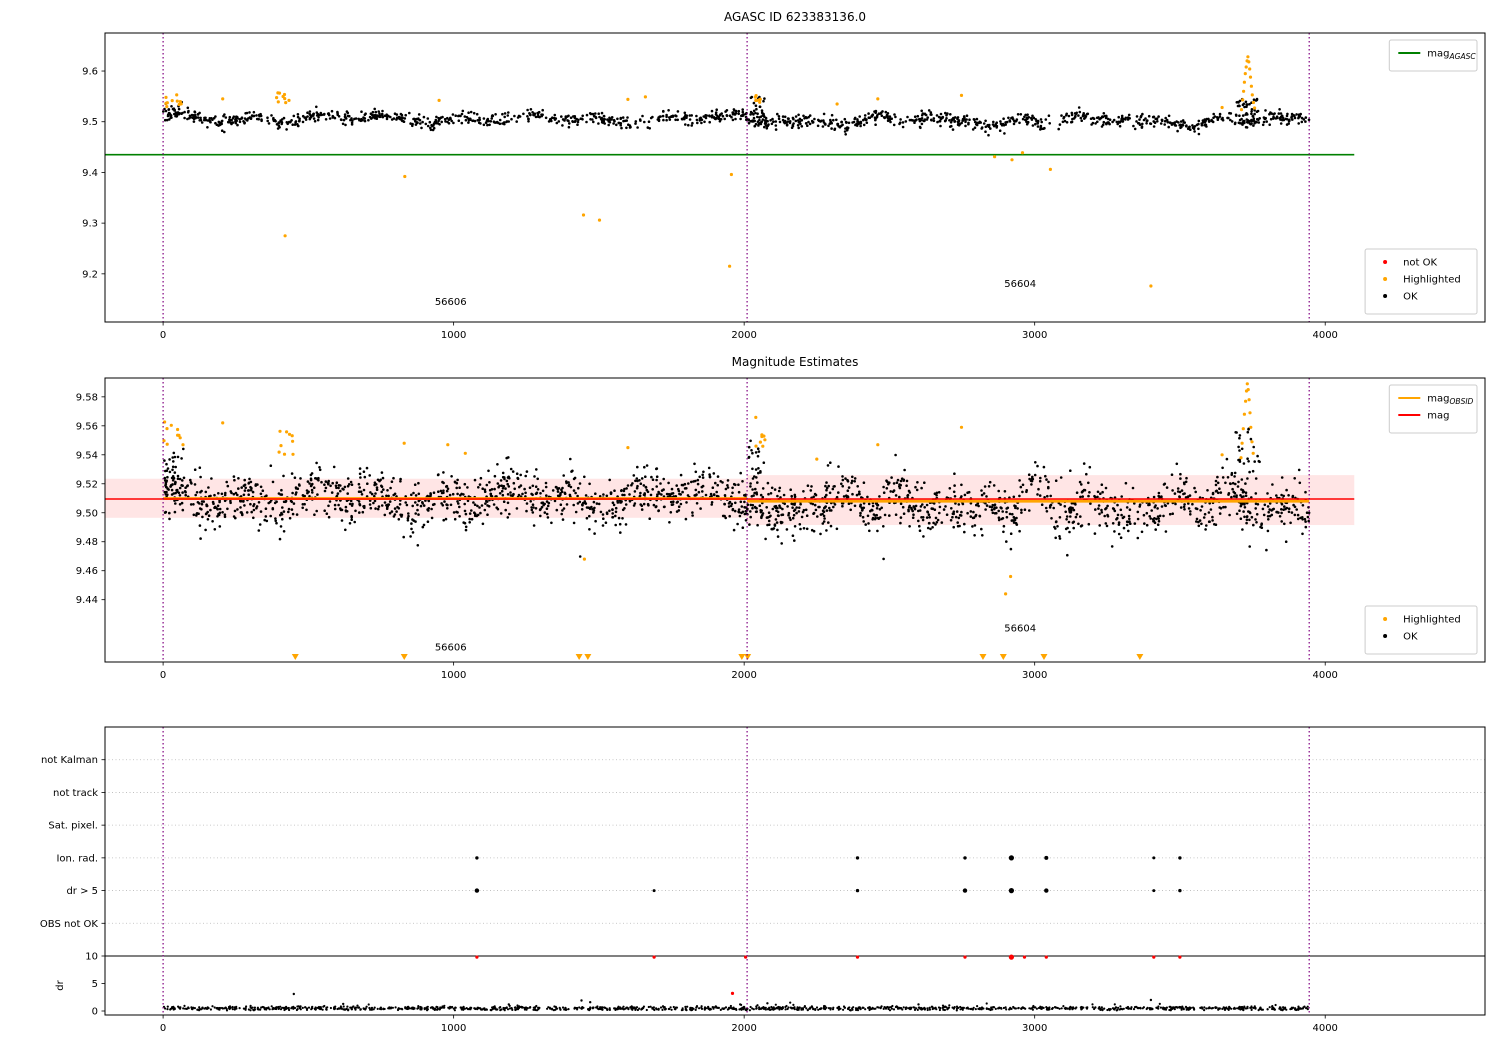  I want to click on dr-tick-label: 0, so click(95, 1012).